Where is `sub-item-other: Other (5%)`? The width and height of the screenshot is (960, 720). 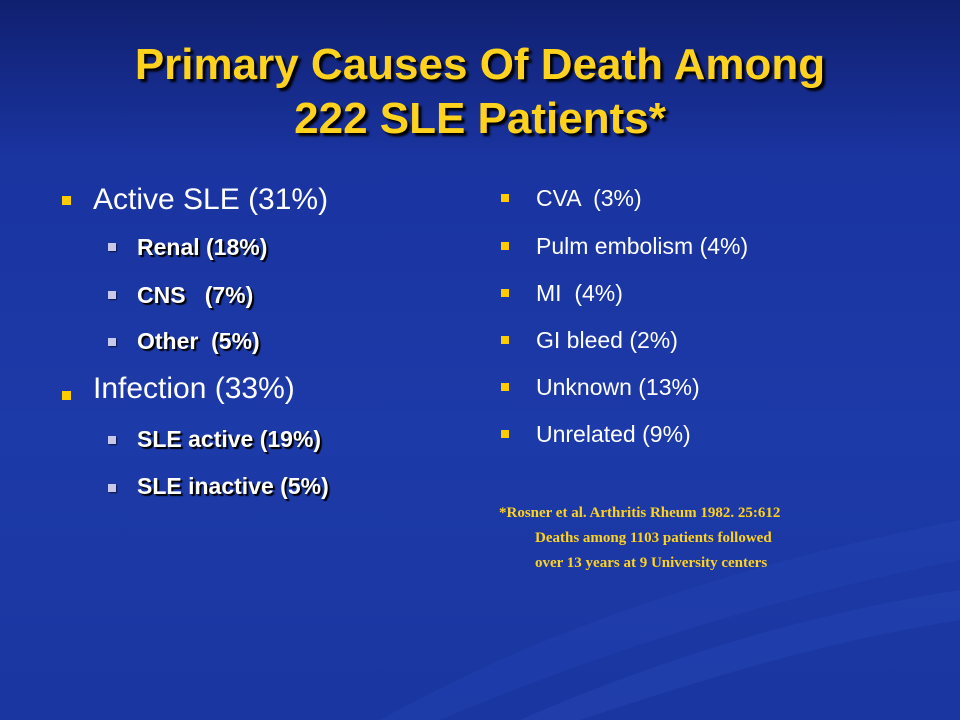
sub-item-other: Other (5%) is located at coordinates (198, 341).